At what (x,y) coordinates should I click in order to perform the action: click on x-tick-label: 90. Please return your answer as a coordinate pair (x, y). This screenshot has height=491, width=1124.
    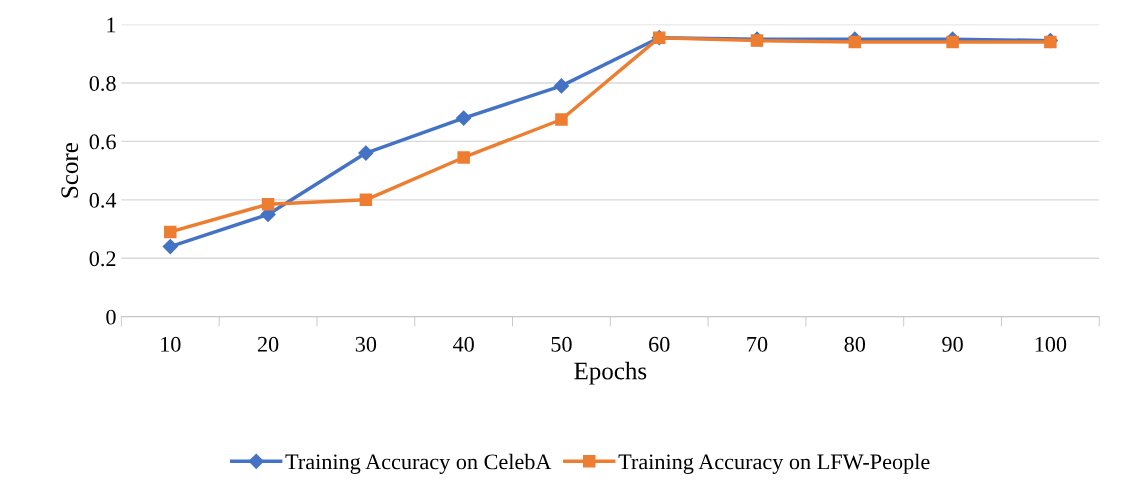
    Looking at the image, I should click on (952, 344).